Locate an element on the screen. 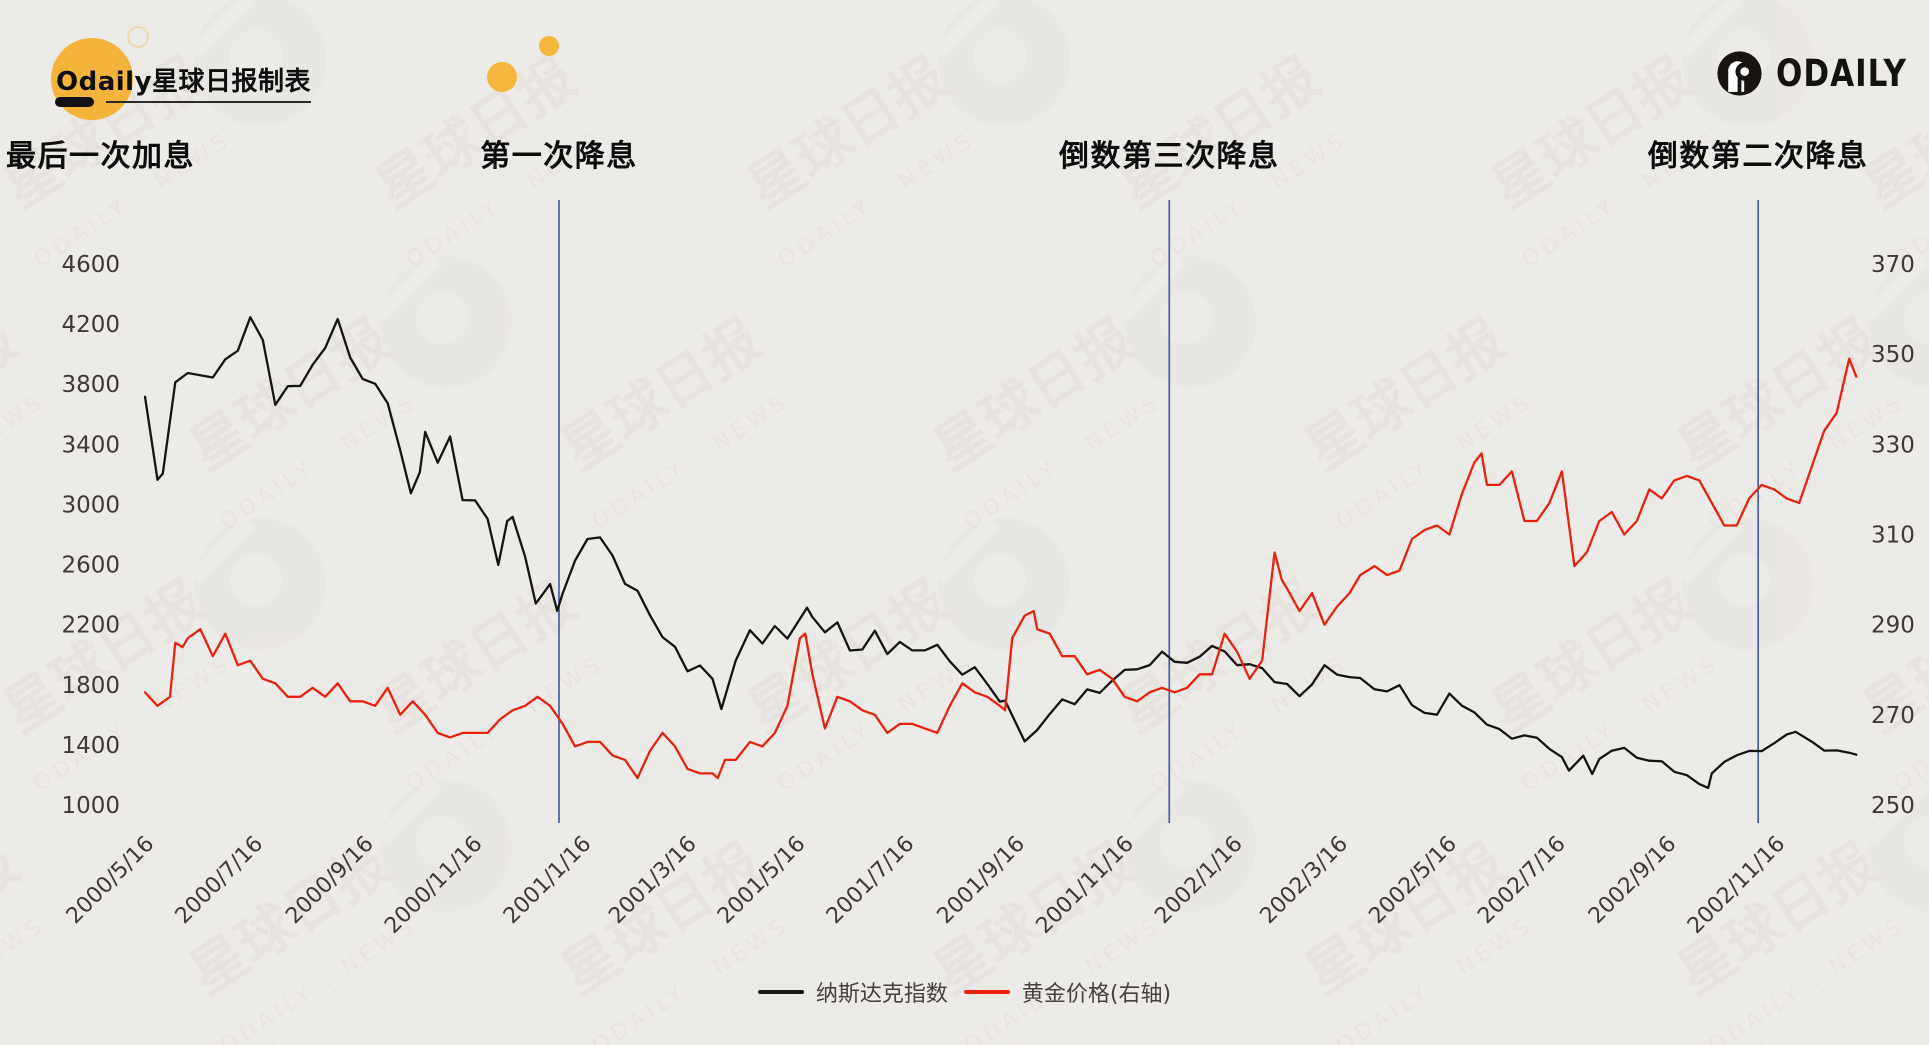 This screenshot has height=1045, width=1929. annotation-label: 倒数第二次降息 is located at coordinates (1758, 156).